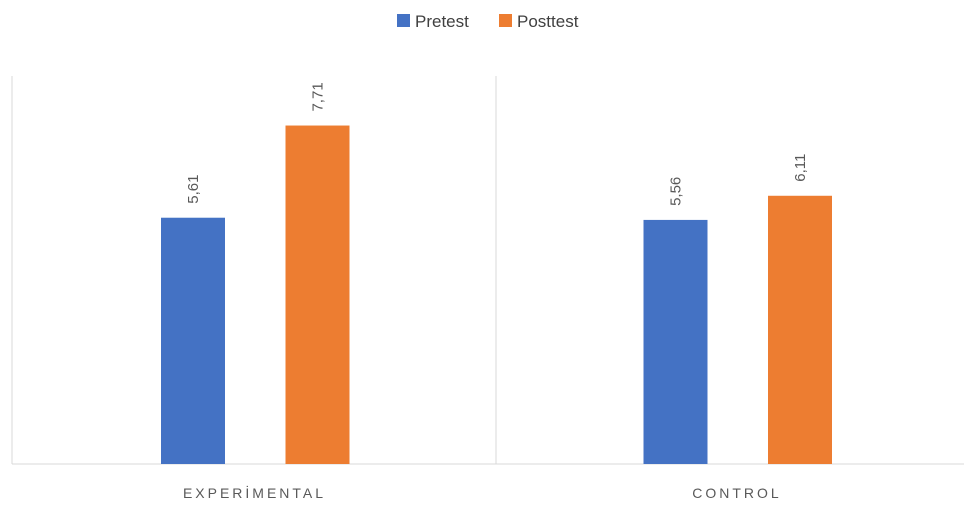  What do you see at coordinates (488, 21) in the screenshot?
I see `legend: Pretest Posttest` at bounding box center [488, 21].